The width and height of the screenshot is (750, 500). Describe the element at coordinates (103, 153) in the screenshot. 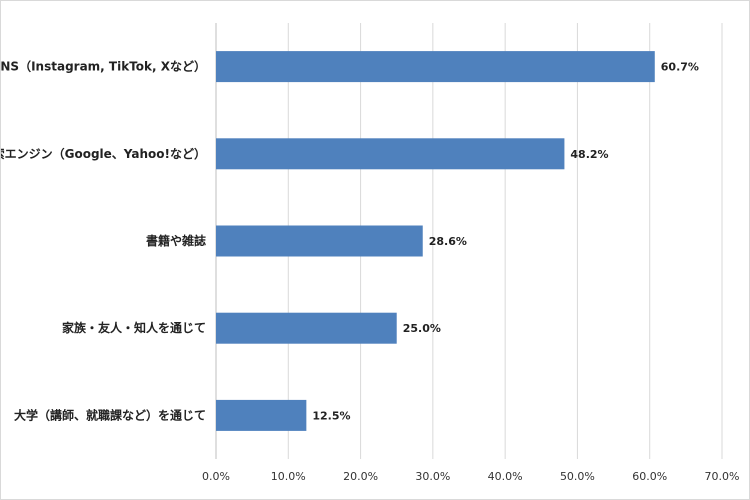

I see `category-label: 検索エンジン（Google、Yahoo!など）` at that location.